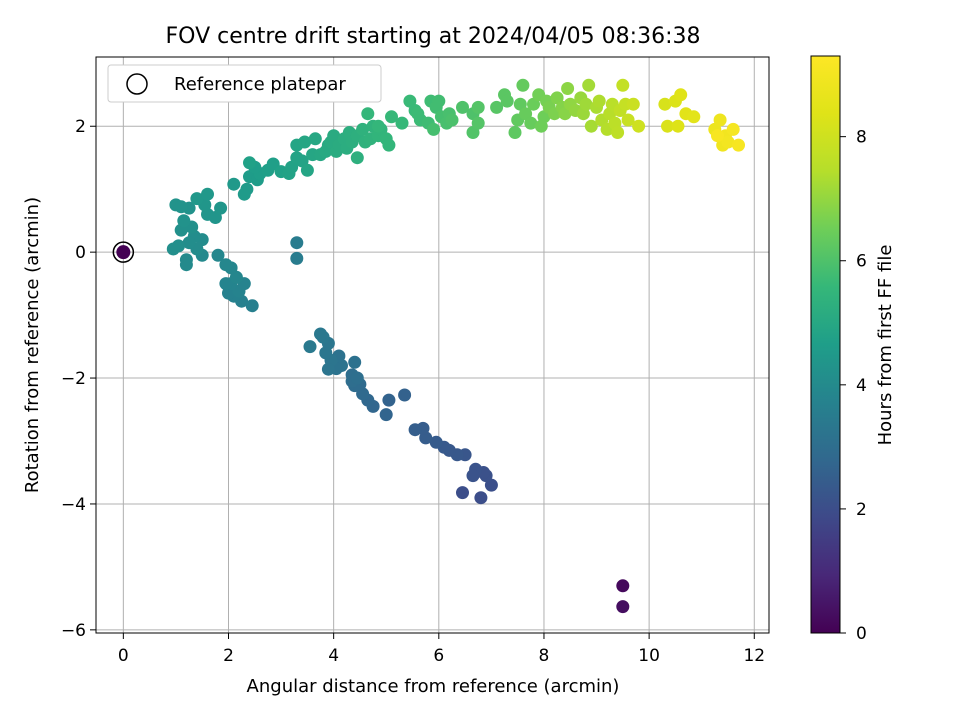  What do you see at coordinates (649, 656) in the screenshot?
I see `x-tick-label: 10` at bounding box center [649, 656].